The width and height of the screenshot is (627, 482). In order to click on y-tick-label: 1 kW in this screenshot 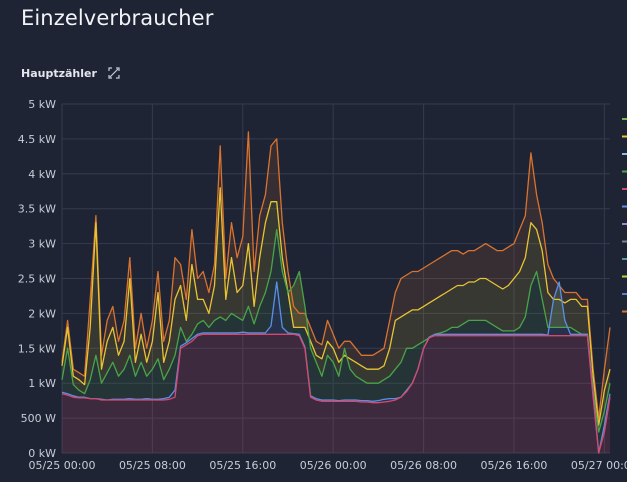, I will do `click(42, 383)`.